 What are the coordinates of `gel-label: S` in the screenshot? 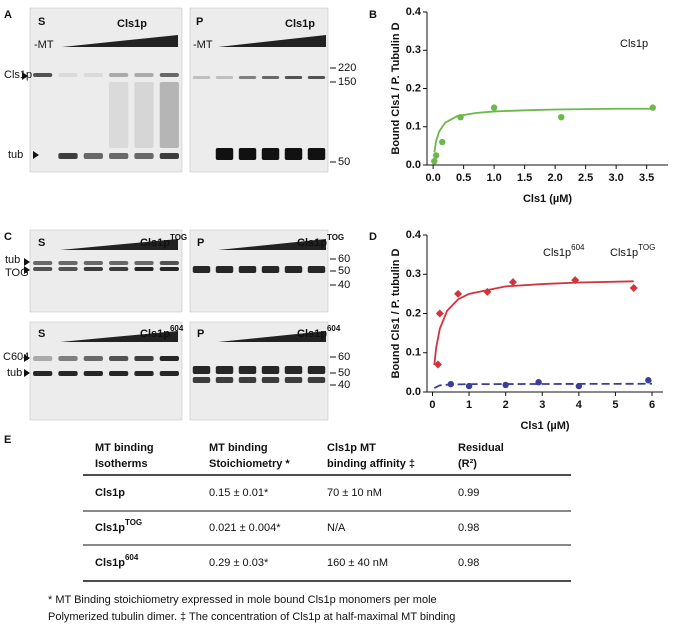 It's located at (41, 243).